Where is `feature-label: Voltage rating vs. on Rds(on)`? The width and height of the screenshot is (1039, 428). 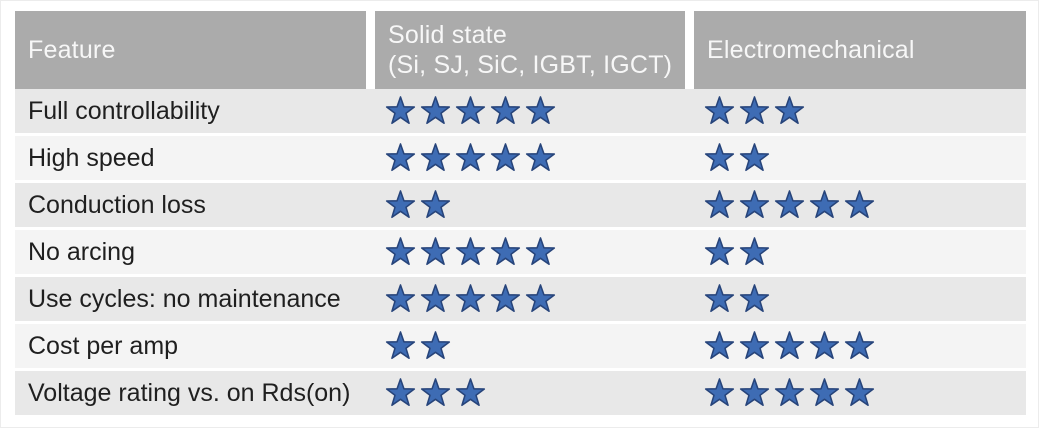
feature-label: Voltage rating vs. on Rds(on) is located at coordinates (189, 392).